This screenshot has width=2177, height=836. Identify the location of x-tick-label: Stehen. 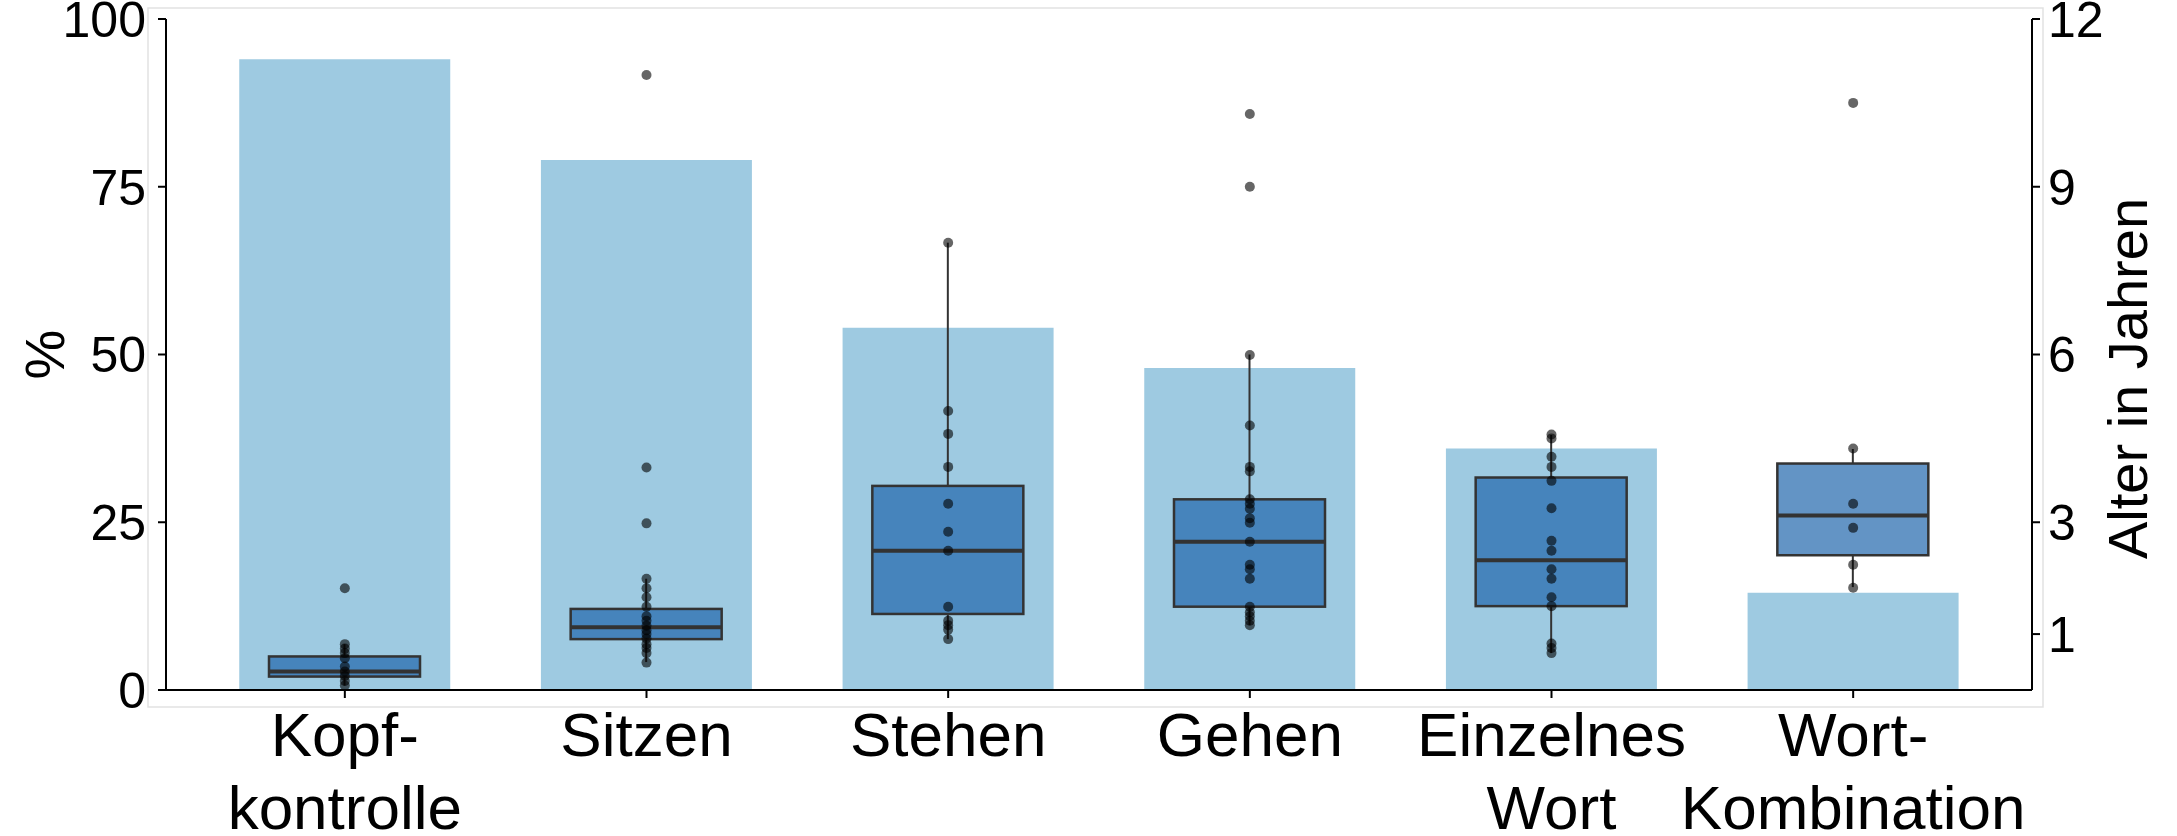
(948, 734).